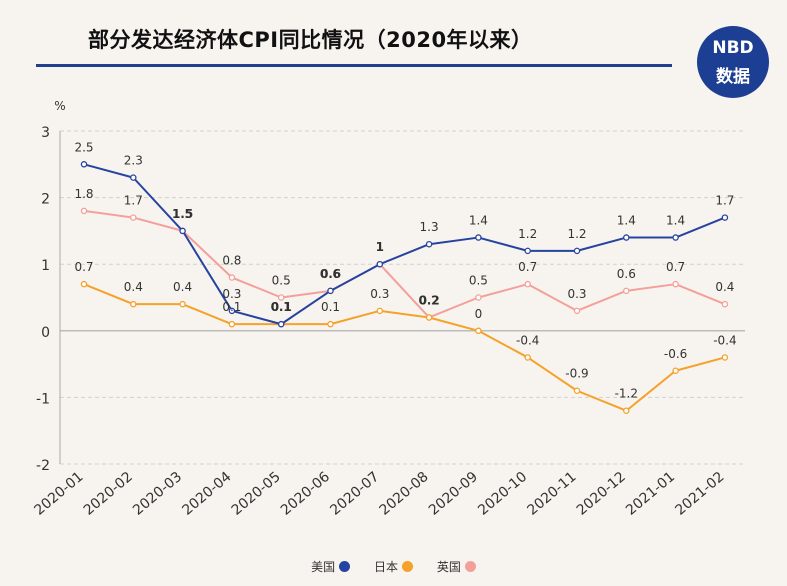 This screenshot has width=787, height=586. Describe the element at coordinates (385, 567) in the screenshot. I see `legend-label-jp: 日本` at that location.